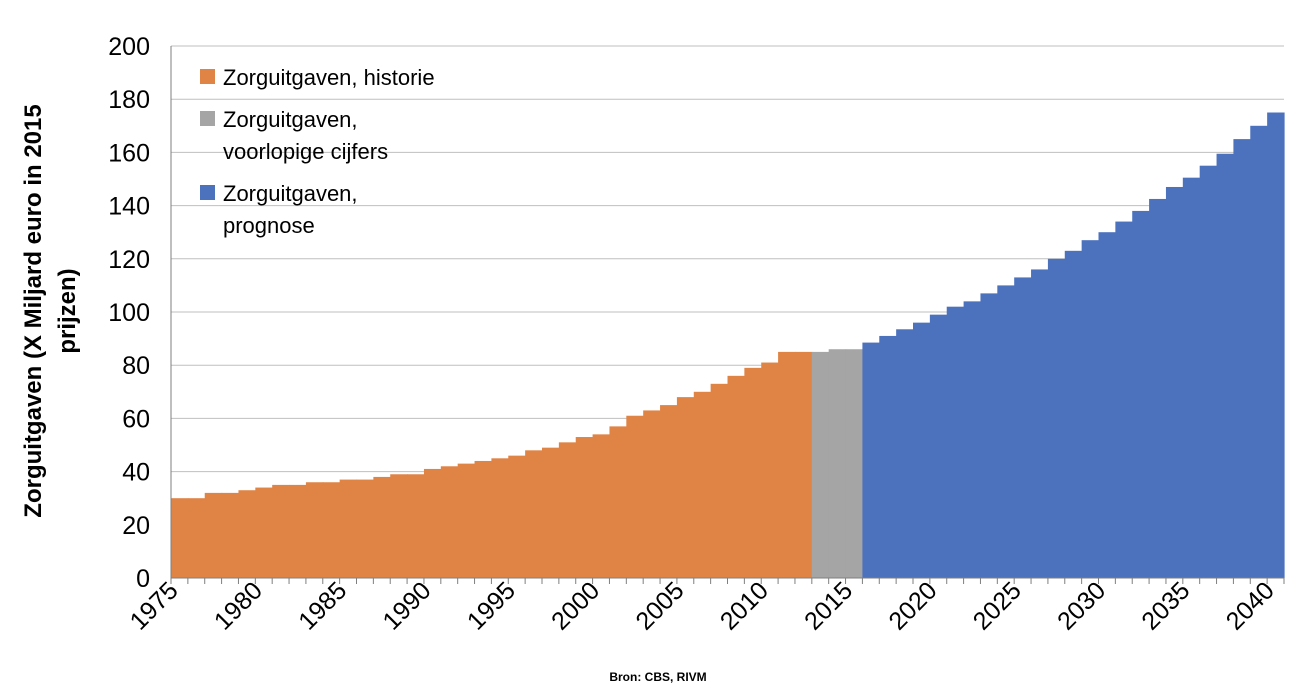 The width and height of the screenshot is (1316, 697). Describe the element at coordinates (129, 153) in the screenshot. I see `y-tick-label: 160` at that location.